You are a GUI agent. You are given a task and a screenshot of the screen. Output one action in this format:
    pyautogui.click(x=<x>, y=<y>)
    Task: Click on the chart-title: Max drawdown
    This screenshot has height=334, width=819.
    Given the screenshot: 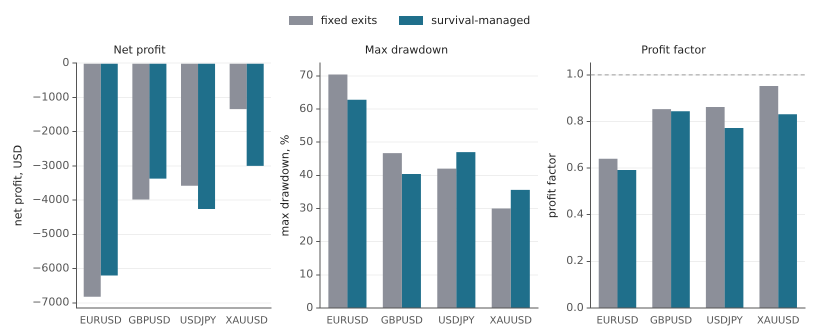 What is the action you would take?
    pyautogui.click(x=406, y=49)
    